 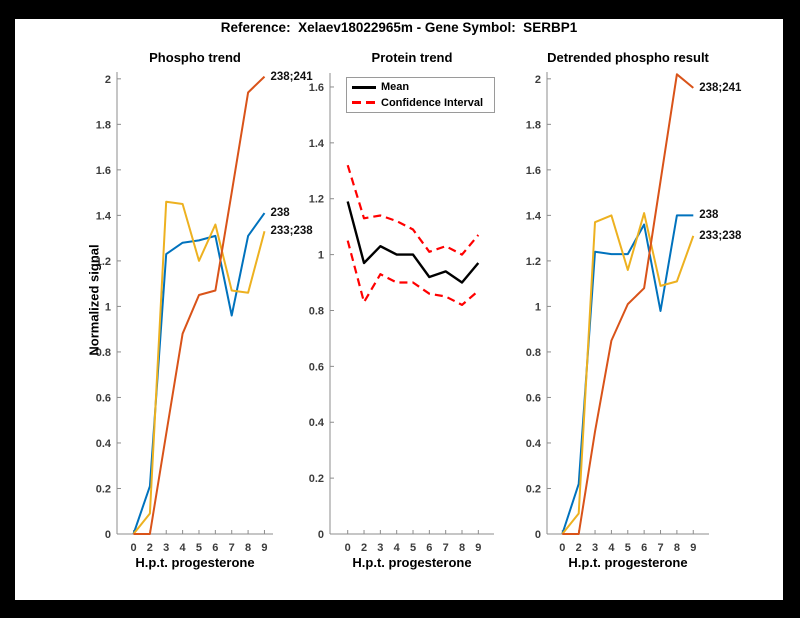 I want to click on series-line-CI upper, so click(x=413, y=210).